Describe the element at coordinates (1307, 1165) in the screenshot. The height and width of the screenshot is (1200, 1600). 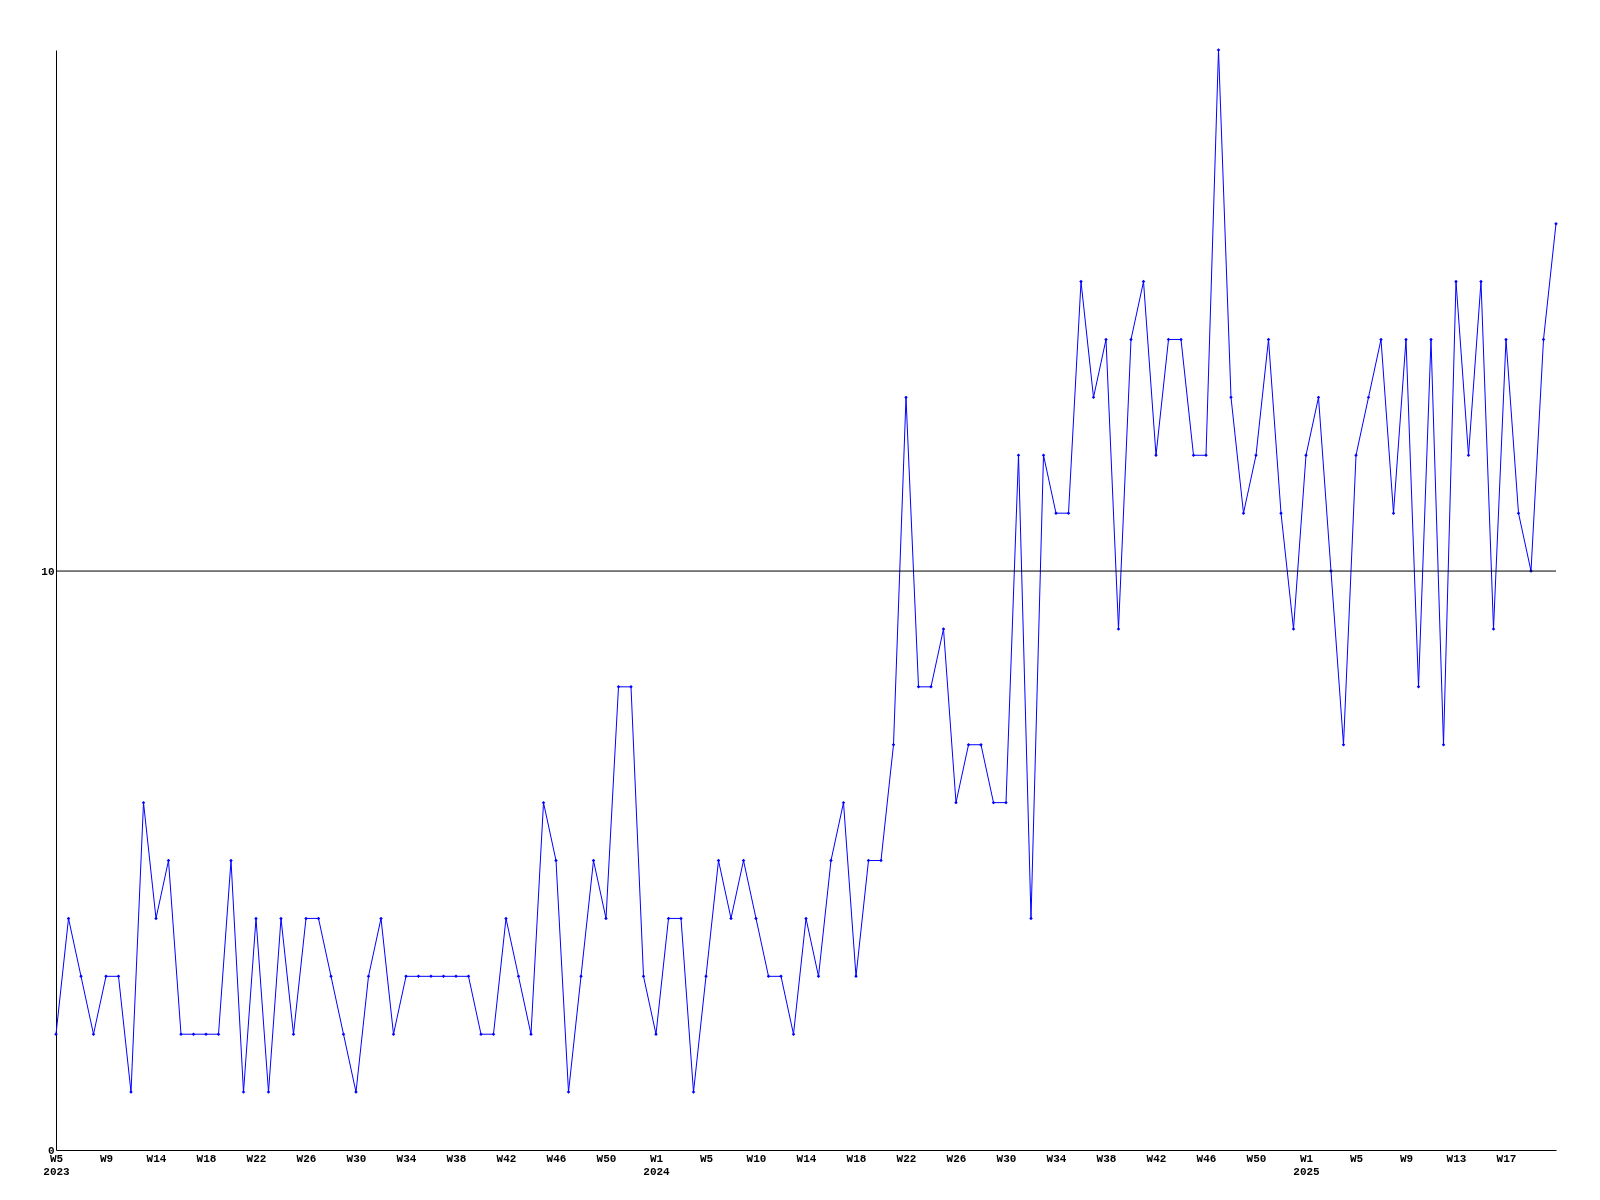
I see `x-tick-label: W1 2025` at that location.